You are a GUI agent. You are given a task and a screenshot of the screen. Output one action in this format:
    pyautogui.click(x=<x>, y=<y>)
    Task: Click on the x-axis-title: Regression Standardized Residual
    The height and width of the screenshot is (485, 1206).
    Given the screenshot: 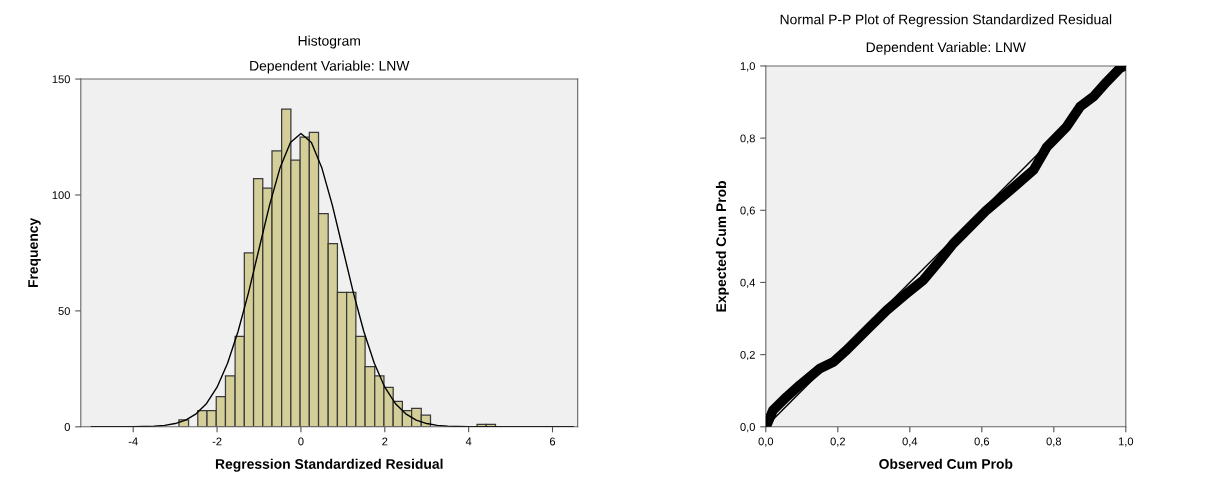 What is the action you would take?
    pyautogui.click(x=329, y=465)
    